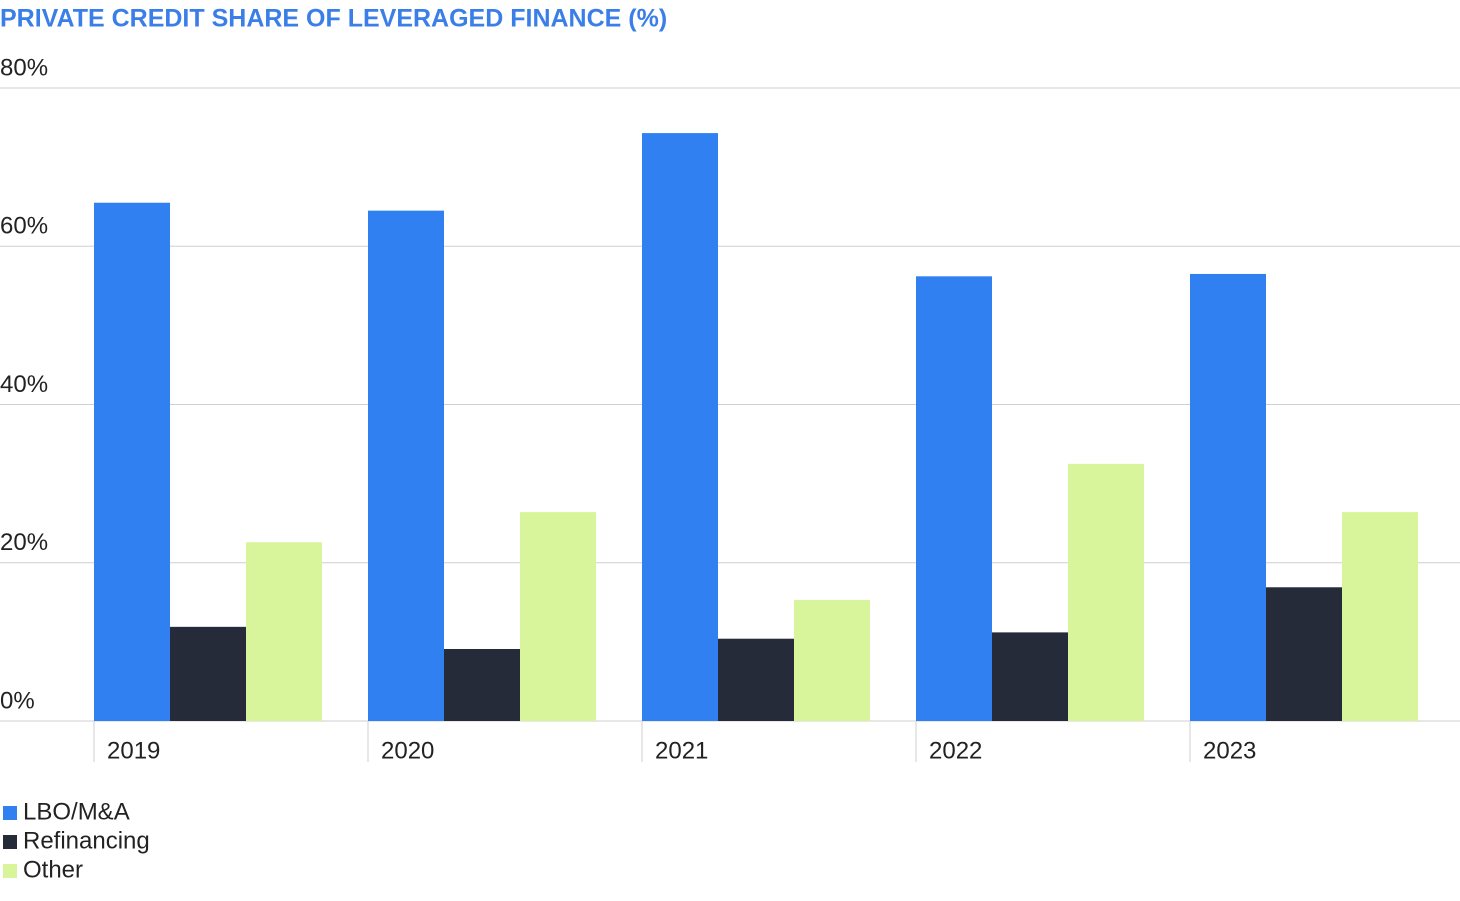 Image resolution: width=1460 pixels, height=901 pixels. What do you see at coordinates (24, 542) in the screenshot?
I see `y-tick-label: 20%` at bounding box center [24, 542].